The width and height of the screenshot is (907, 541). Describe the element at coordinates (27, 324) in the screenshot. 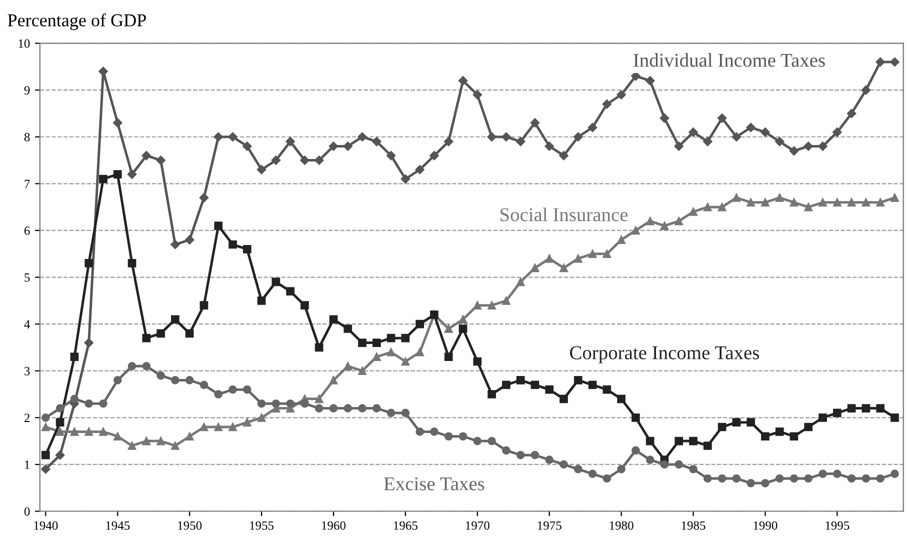

I see `y-tick-label: 4` at that location.